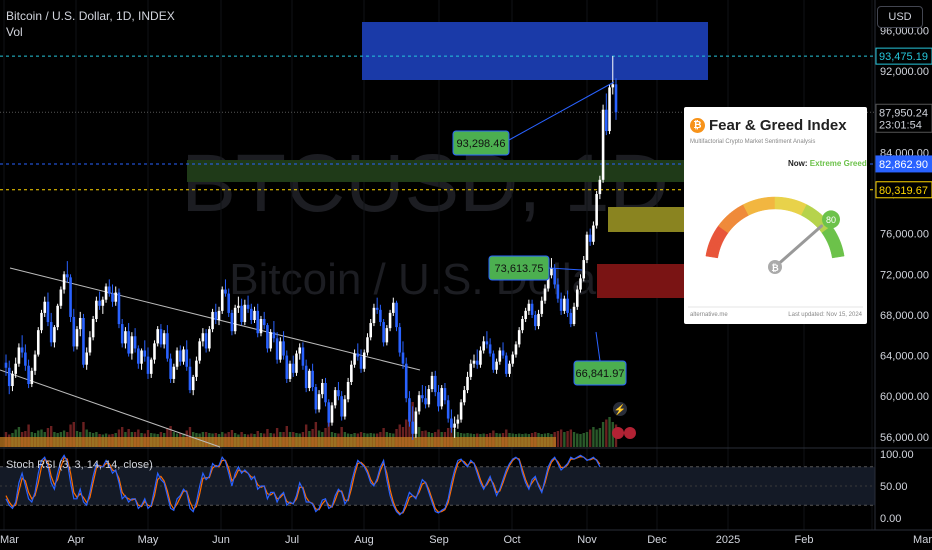 This screenshot has height=550, width=932. What do you see at coordinates (519, 268) in the screenshot?
I see `callout-box` at bounding box center [519, 268].